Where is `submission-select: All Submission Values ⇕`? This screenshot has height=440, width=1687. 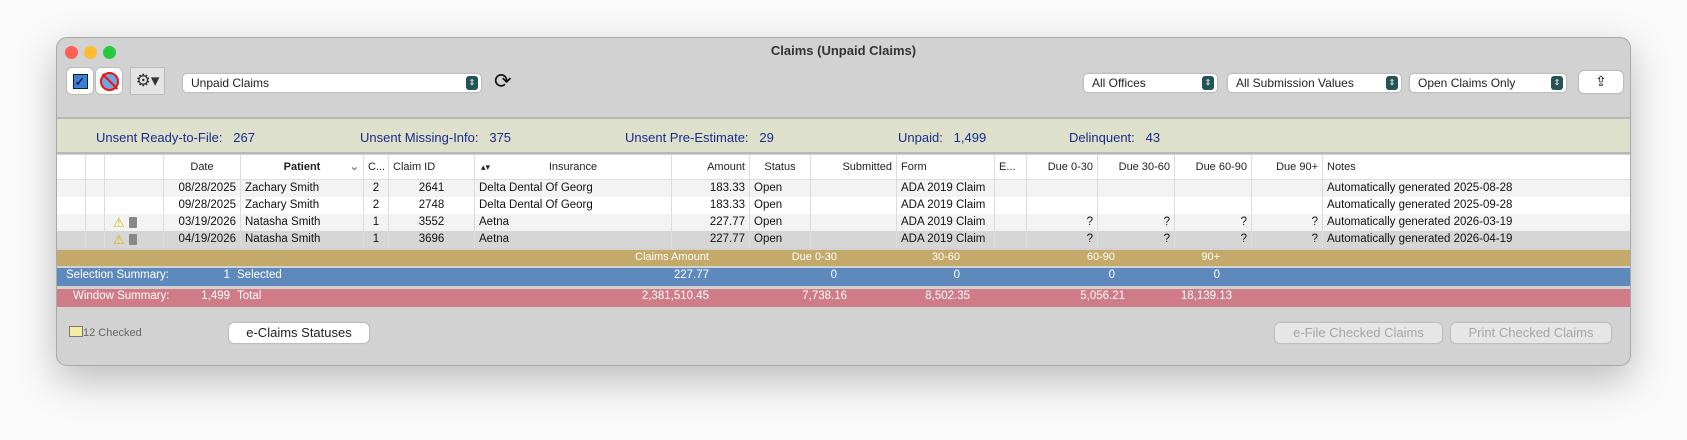 submission-select: All Submission Values ⇕ is located at coordinates (1314, 83).